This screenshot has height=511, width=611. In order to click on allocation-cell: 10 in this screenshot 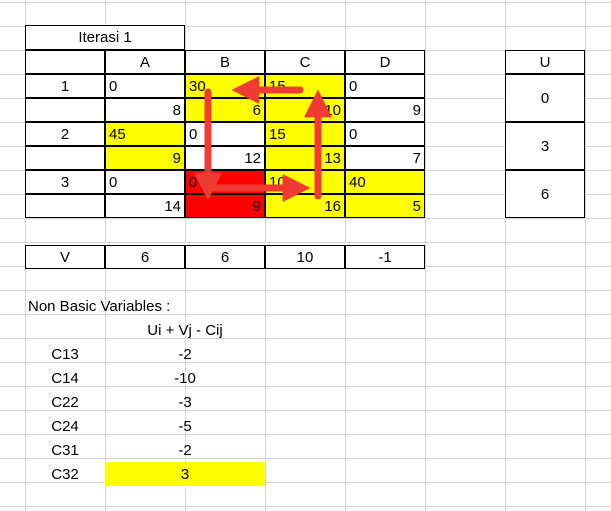, I will do `click(305, 182)`.